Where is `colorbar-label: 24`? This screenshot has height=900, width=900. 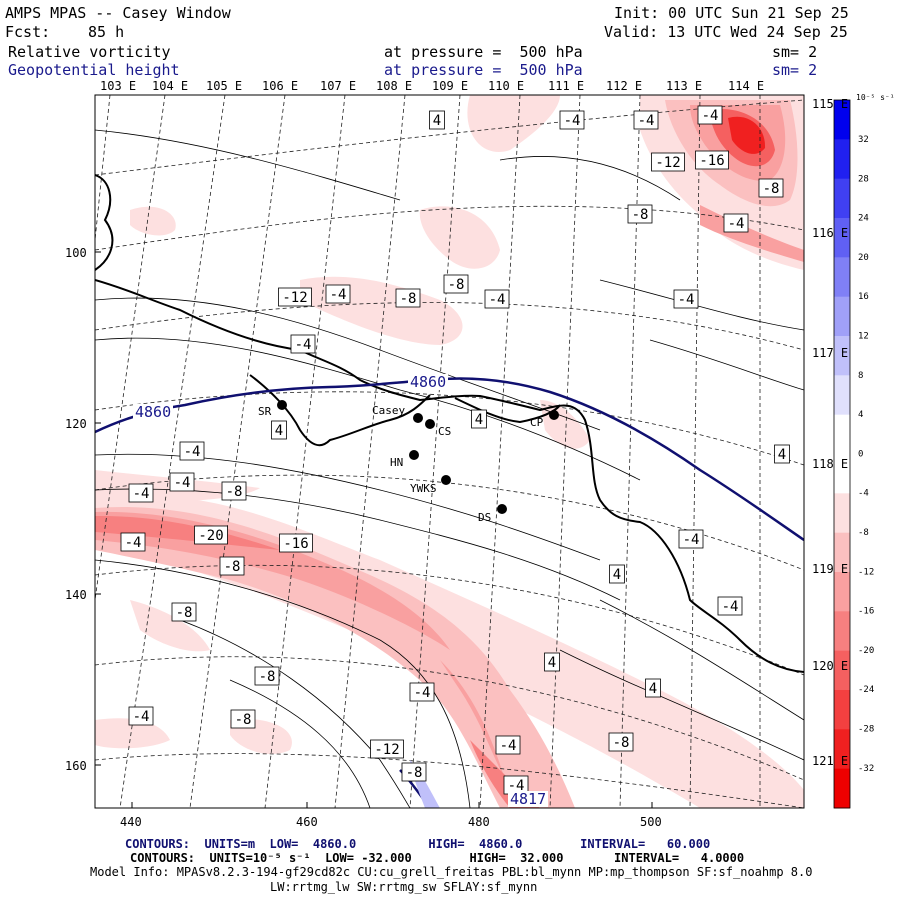 colorbar-label: 24 is located at coordinates (863, 219).